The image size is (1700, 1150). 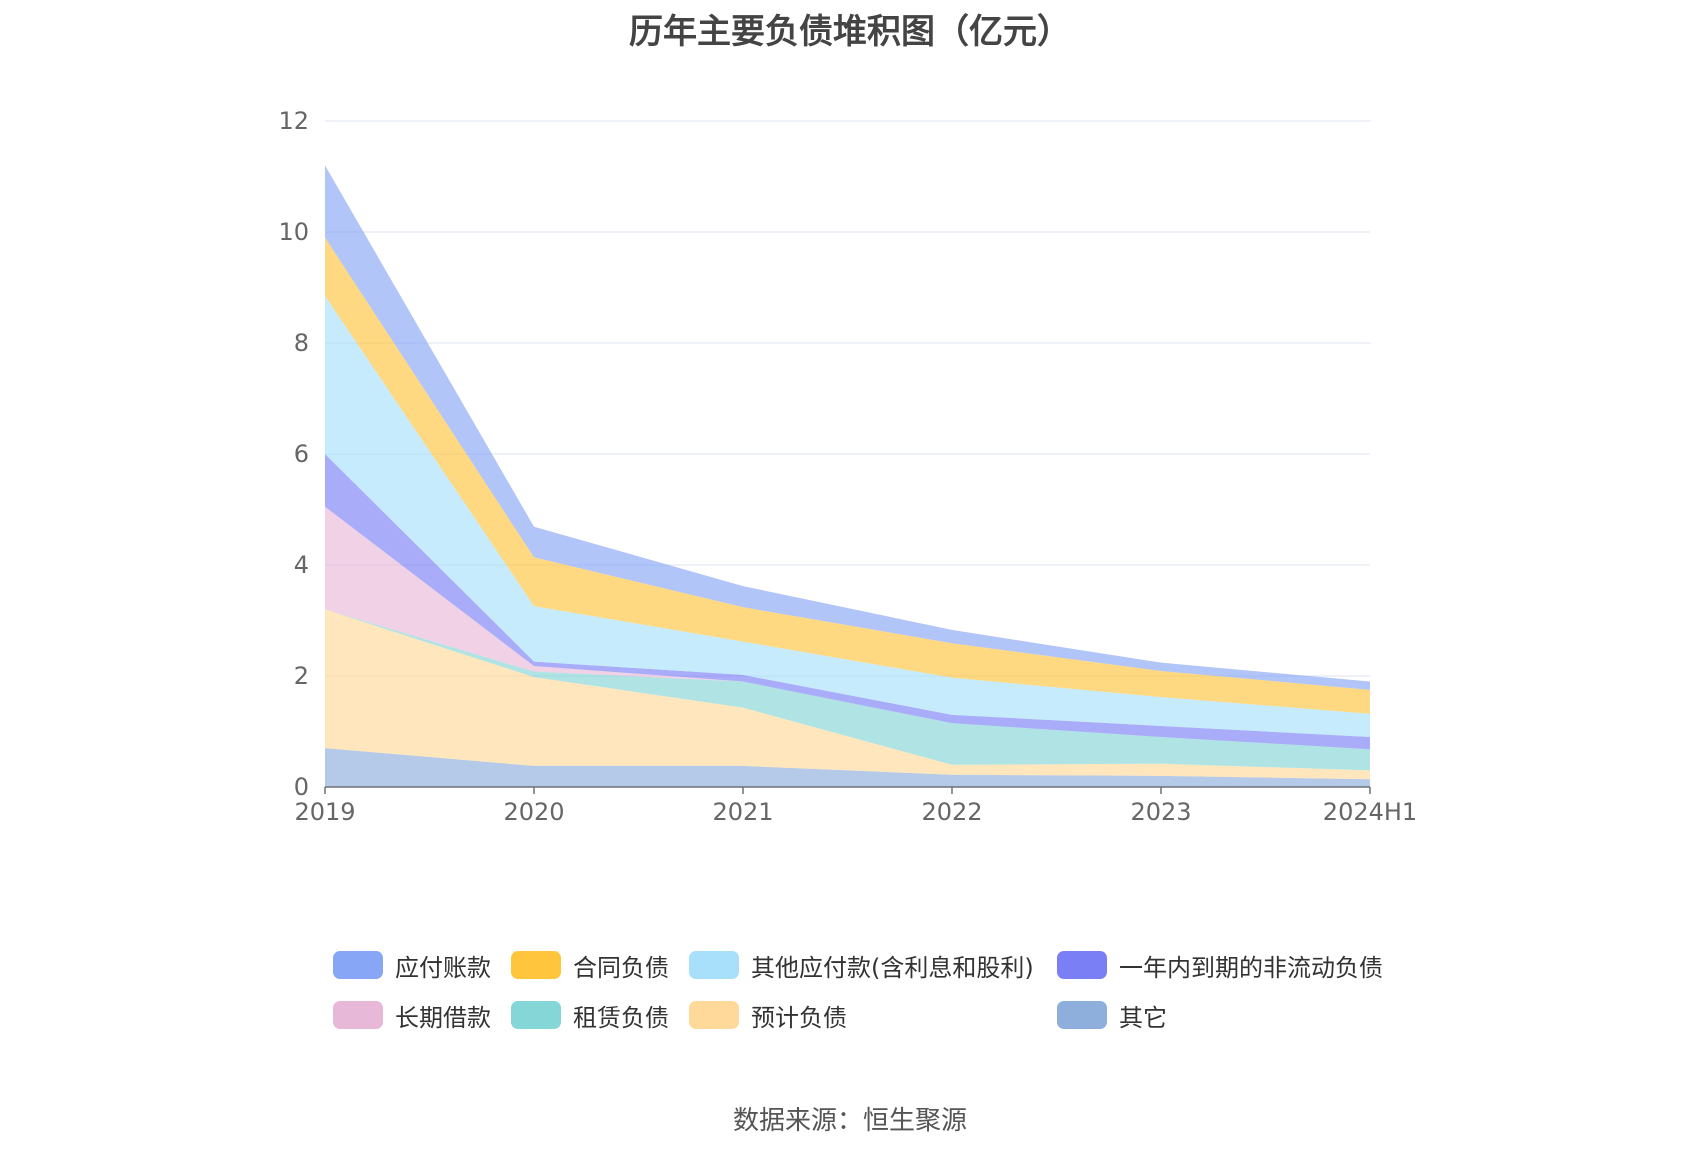 I want to click on x-tick-label: 2022, so click(x=951, y=812).